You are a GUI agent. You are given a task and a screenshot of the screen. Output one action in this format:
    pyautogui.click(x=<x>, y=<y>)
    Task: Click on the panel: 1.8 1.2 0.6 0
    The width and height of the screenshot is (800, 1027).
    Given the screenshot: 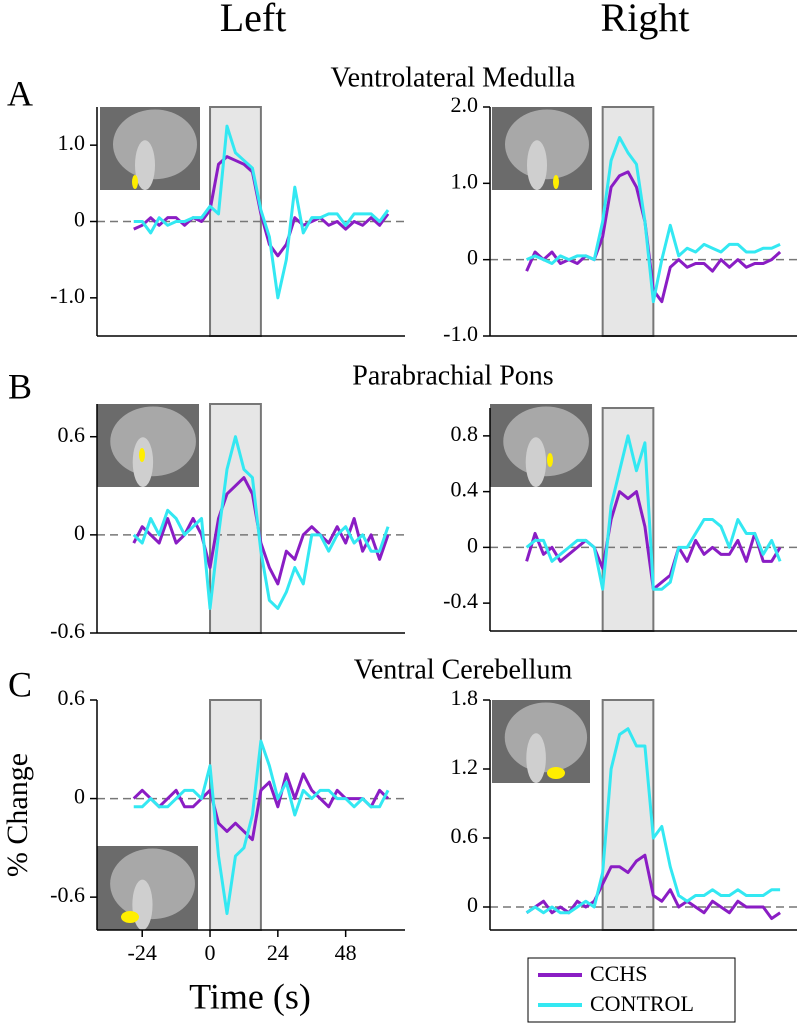 What is the action you would take?
    pyautogui.click(x=624, y=808)
    